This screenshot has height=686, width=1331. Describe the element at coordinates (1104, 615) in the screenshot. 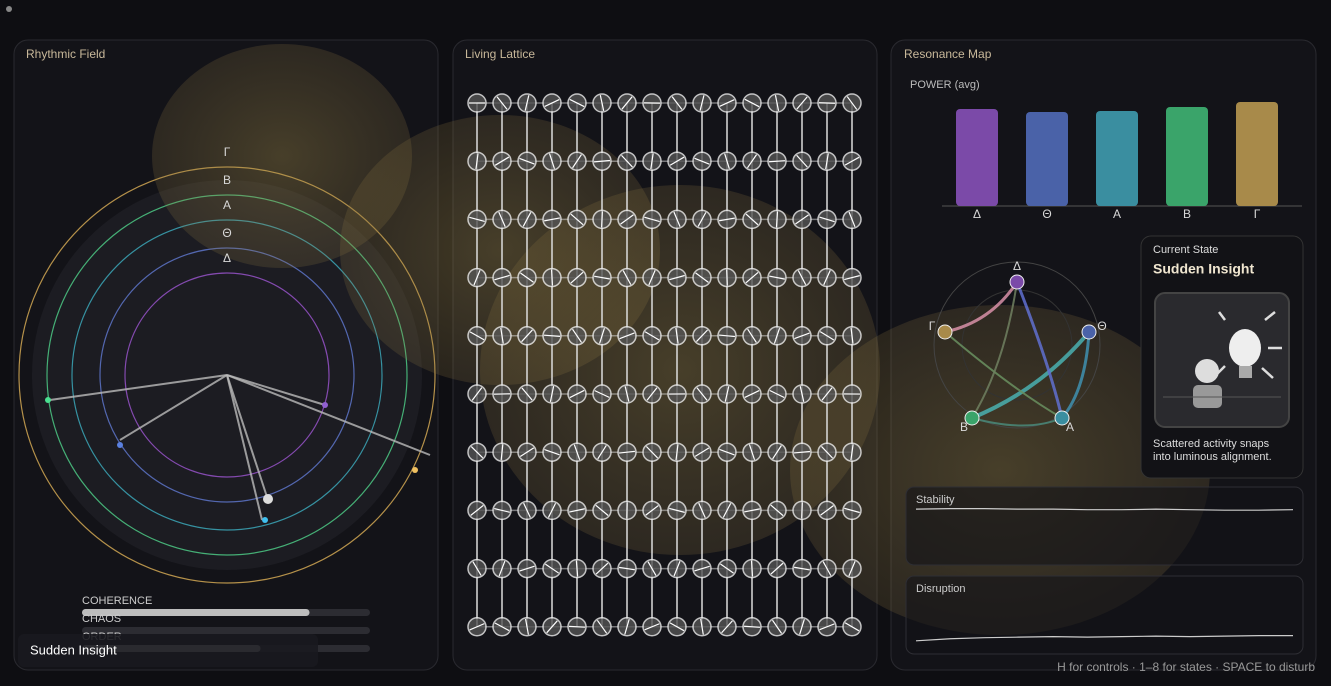

I see `sparkline-box` at that location.